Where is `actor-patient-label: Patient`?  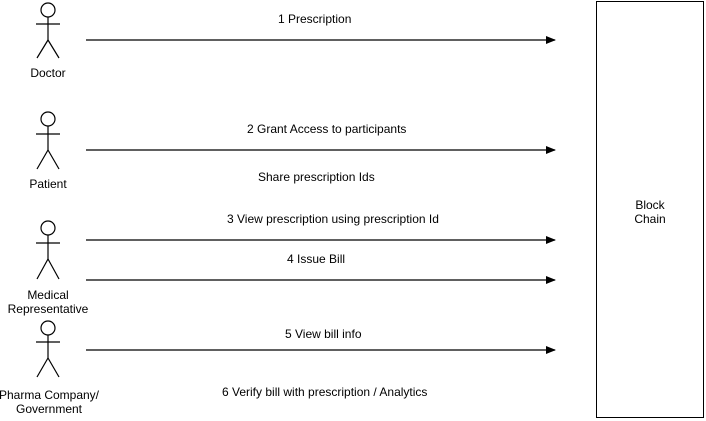 actor-patient-label: Patient is located at coordinates (48, 184).